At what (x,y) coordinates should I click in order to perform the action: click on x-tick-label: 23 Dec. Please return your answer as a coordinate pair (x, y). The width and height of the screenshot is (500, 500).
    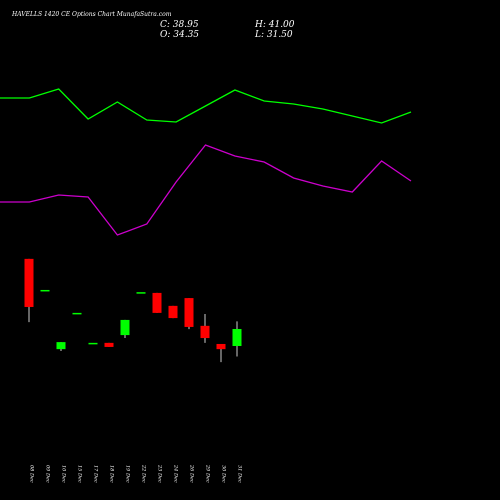
    Looking at the image, I should click on (160, 473).